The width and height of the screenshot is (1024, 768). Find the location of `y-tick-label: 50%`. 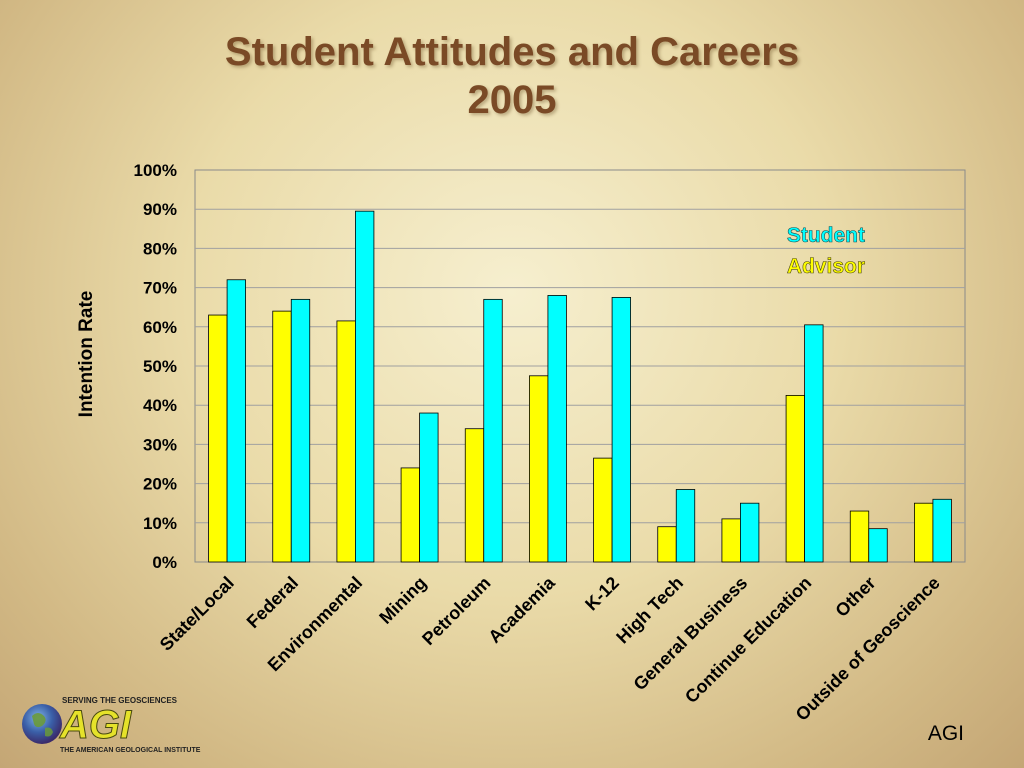

y-tick-label: 50% is located at coordinates (160, 366).